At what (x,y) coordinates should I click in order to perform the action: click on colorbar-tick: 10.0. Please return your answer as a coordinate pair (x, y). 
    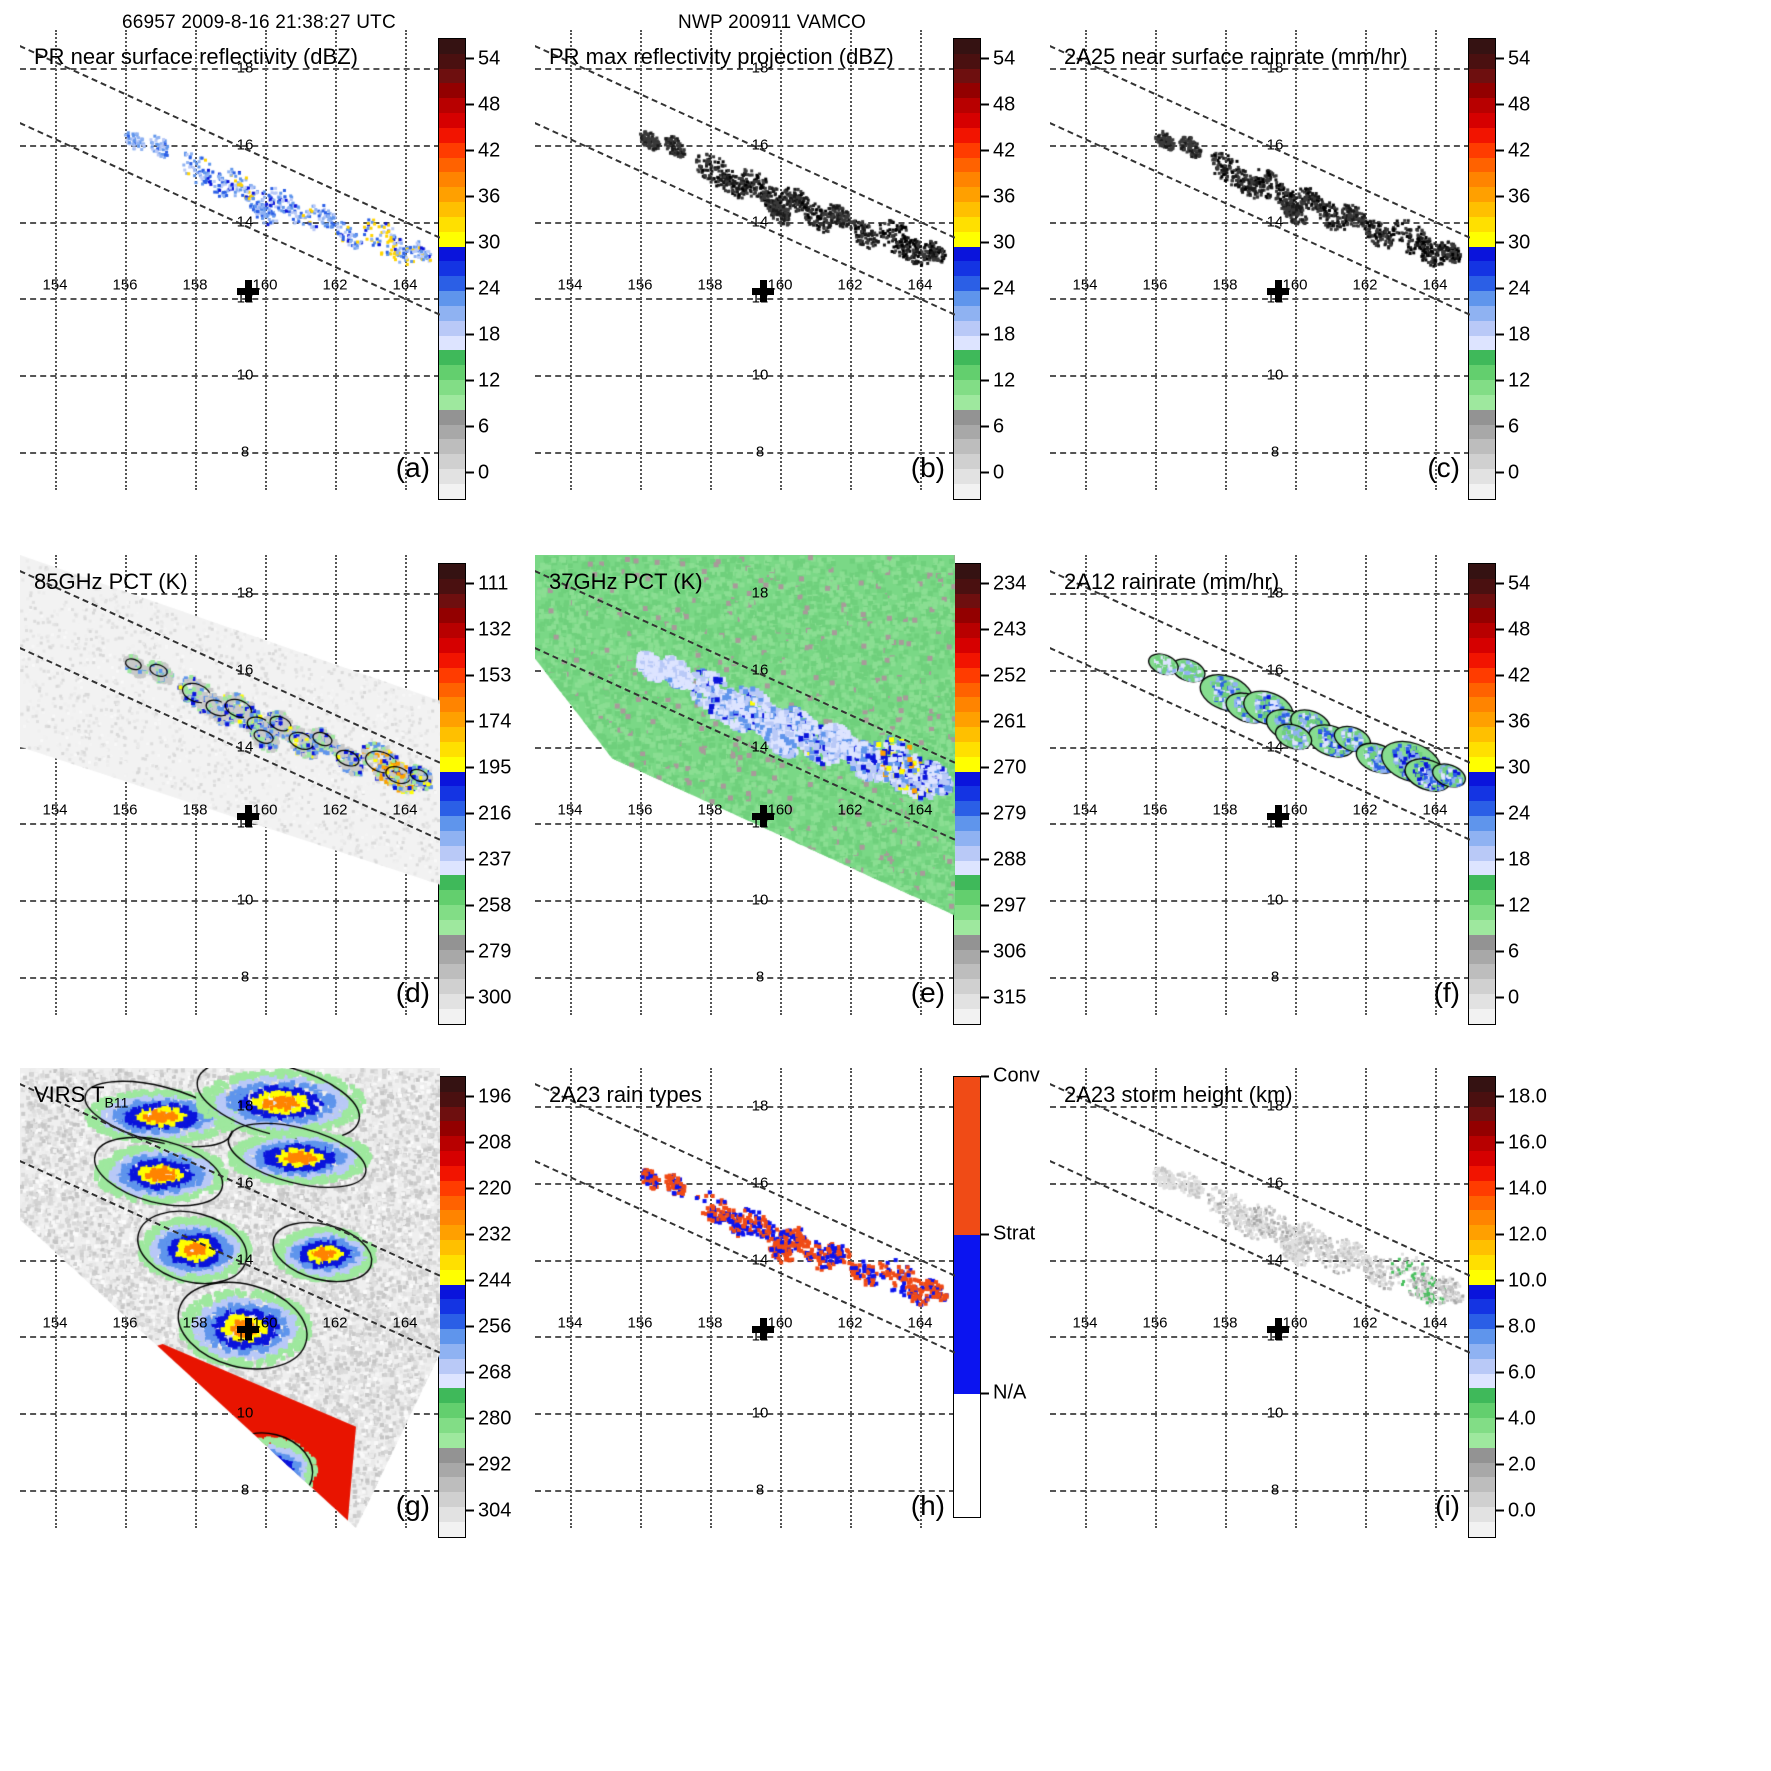
    Looking at the image, I should click on (1521, 1280).